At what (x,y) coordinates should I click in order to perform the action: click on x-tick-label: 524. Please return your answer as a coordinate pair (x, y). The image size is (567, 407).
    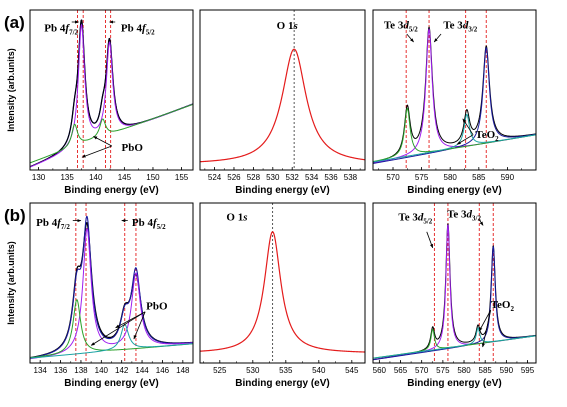
    Looking at the image, I should click on (215, 177).